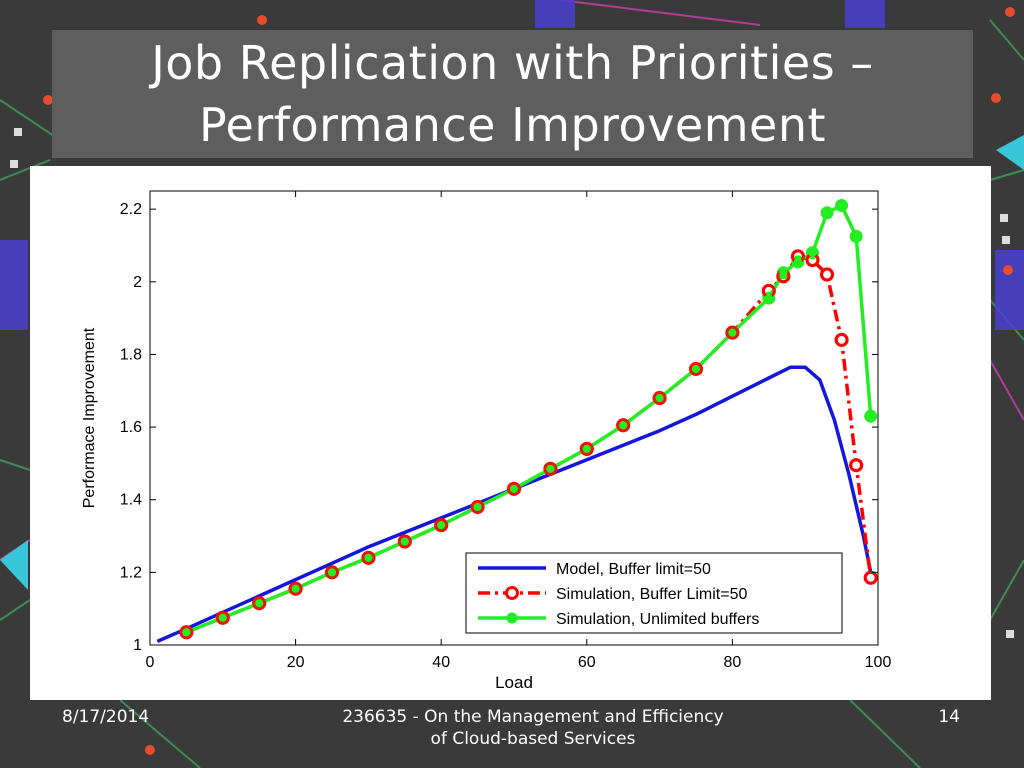 The height and width of the screenshot is (768, 1024). I want to click on slide-title-line-2: Performance Improvement, so click(512, 125).